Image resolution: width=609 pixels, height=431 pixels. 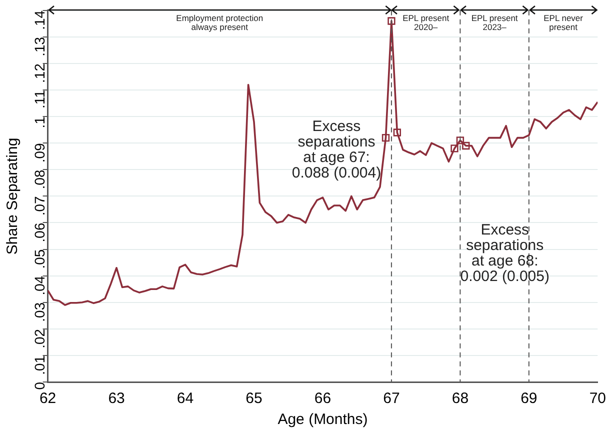 What do you see at coordinates (323, 399) in the screenshot?
I see `x-tick-label: 66` at bounding box center [323, 399].